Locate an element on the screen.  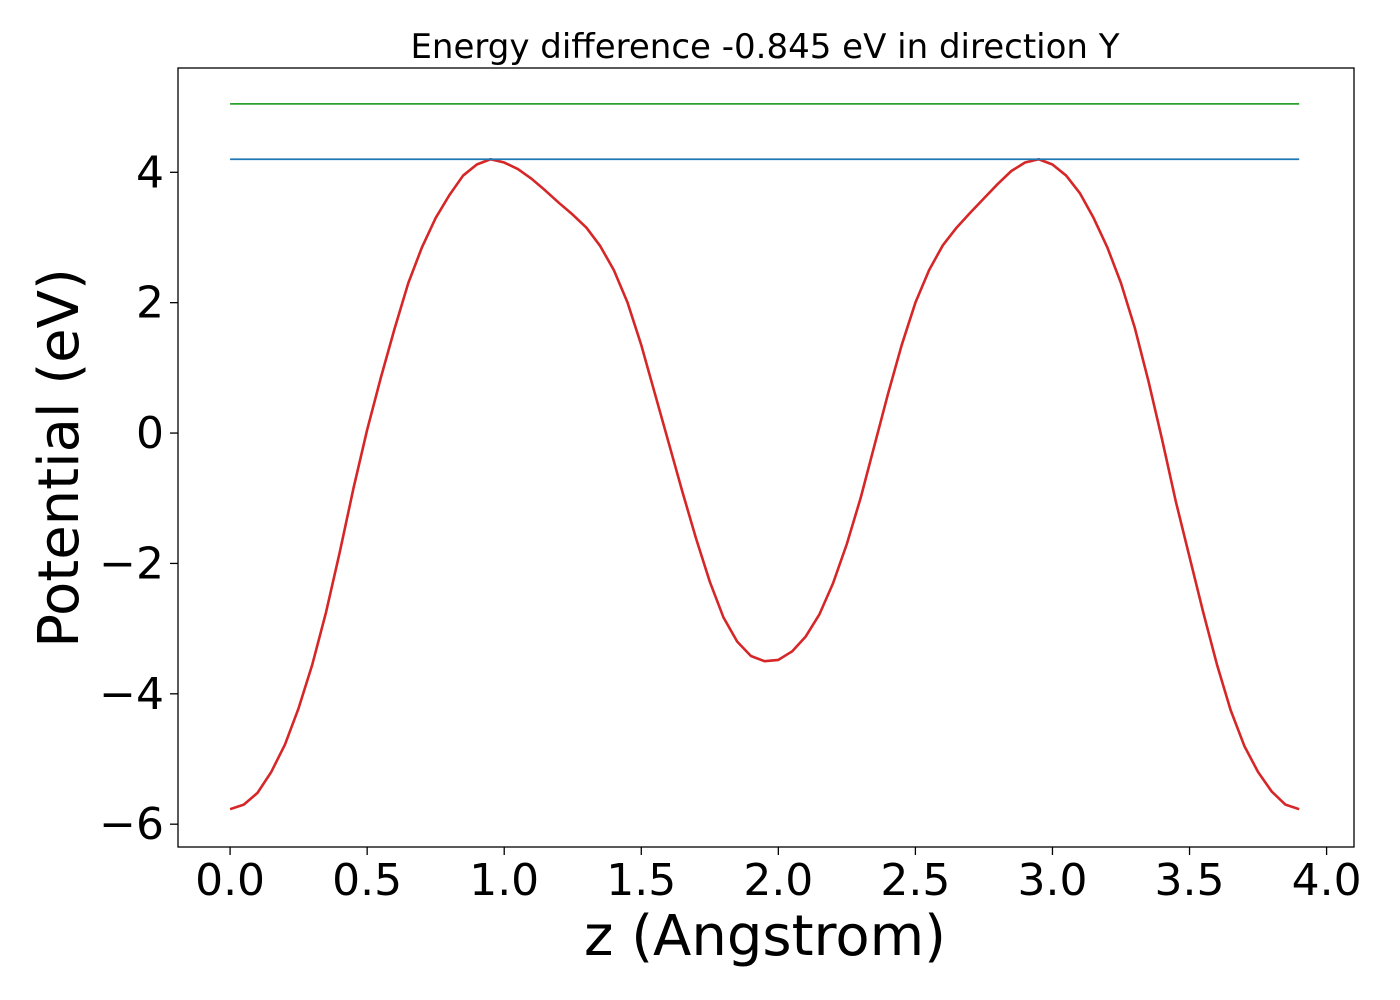
x-axis-label: z (Angstrom) is located at coordinates (765, 936).